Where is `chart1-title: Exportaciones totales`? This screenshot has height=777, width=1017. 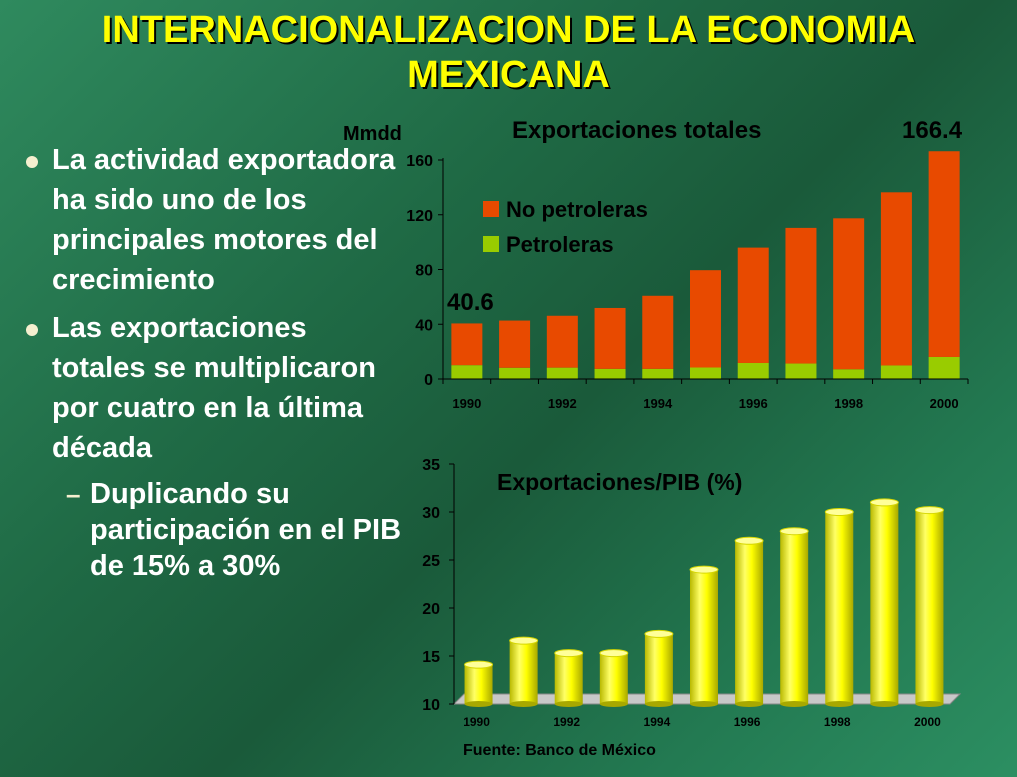 chart1-title: Exportaciones totales is located at coordinates (636, 130).